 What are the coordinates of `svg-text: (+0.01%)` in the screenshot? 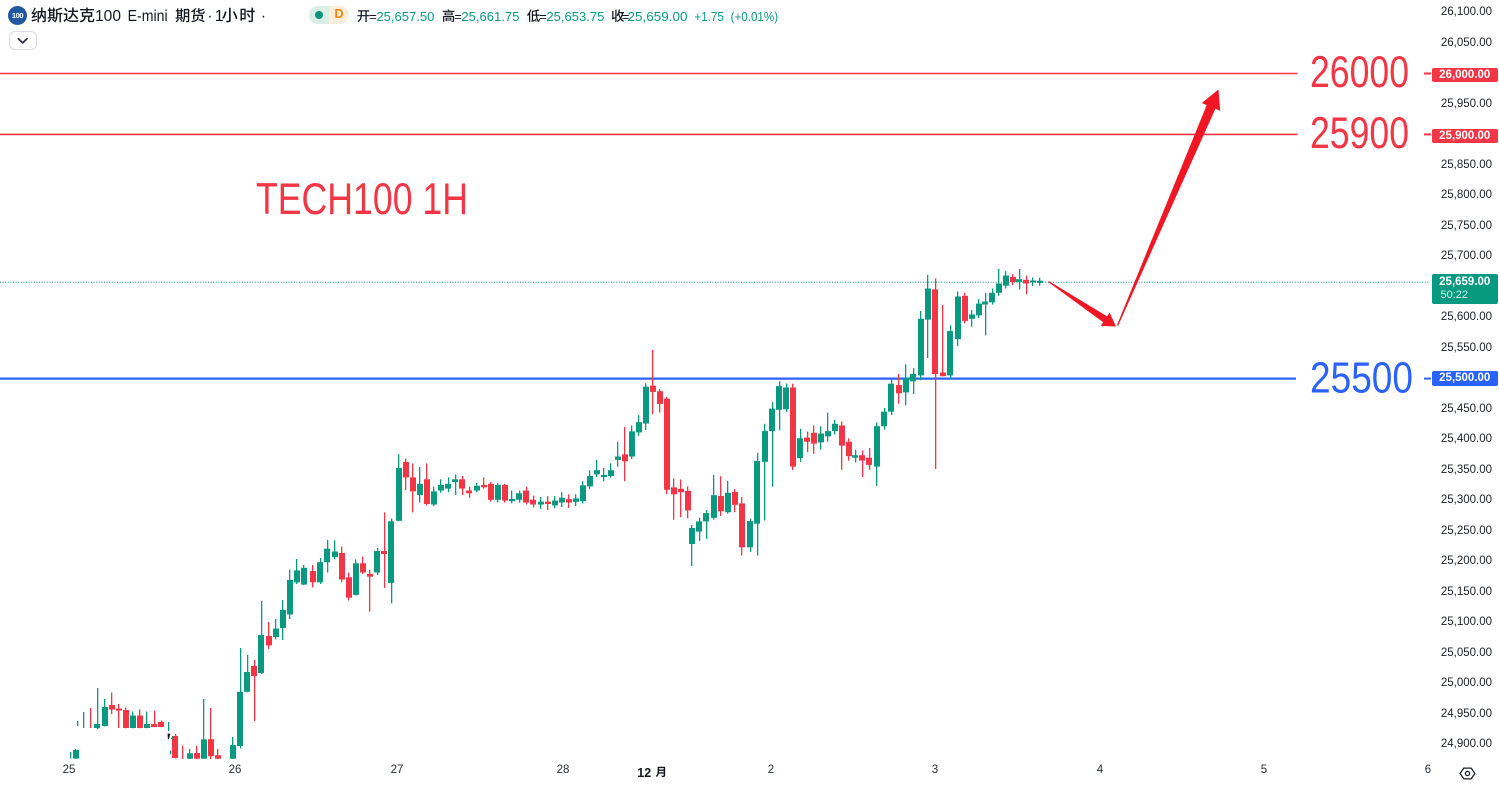 It's located at (755, 16).